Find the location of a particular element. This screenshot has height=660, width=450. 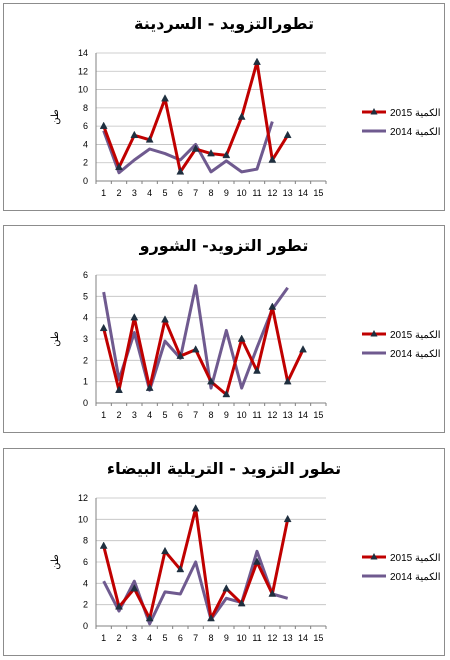

y-tick-label: 14 is located at coordinates (83, 53).